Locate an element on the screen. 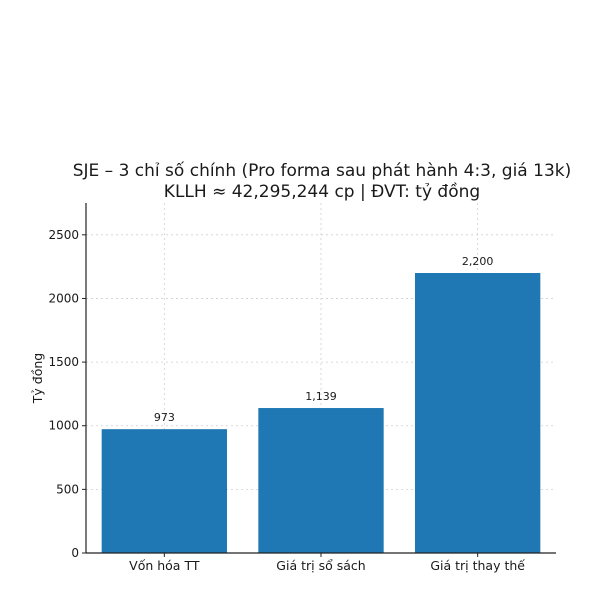 This screenshot has width=600, height=604. x-tick-label: Giá trị thay thế is located at coordinates (477, 565).